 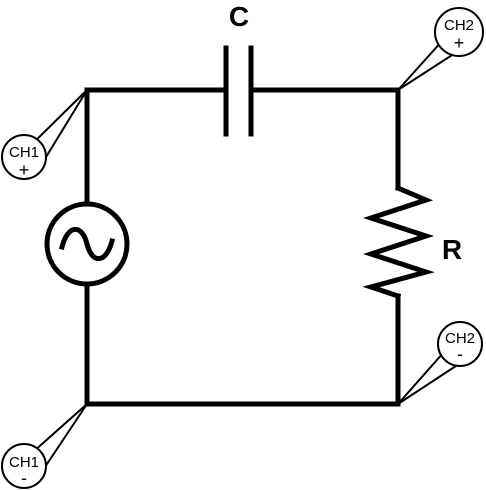 I want to click on probe-ch2-positive-name: CH2, so click(x=459, y=25).